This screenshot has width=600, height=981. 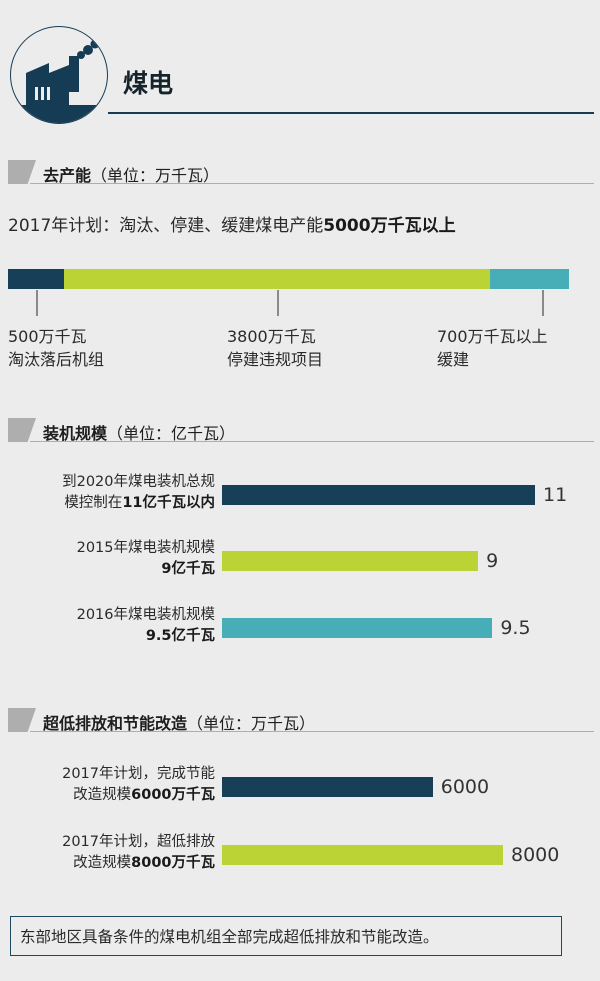 What do you see at coordinates (67, 175) in the screenshot?
I see `section-title: 去产能` at bounding box center [67, 175].